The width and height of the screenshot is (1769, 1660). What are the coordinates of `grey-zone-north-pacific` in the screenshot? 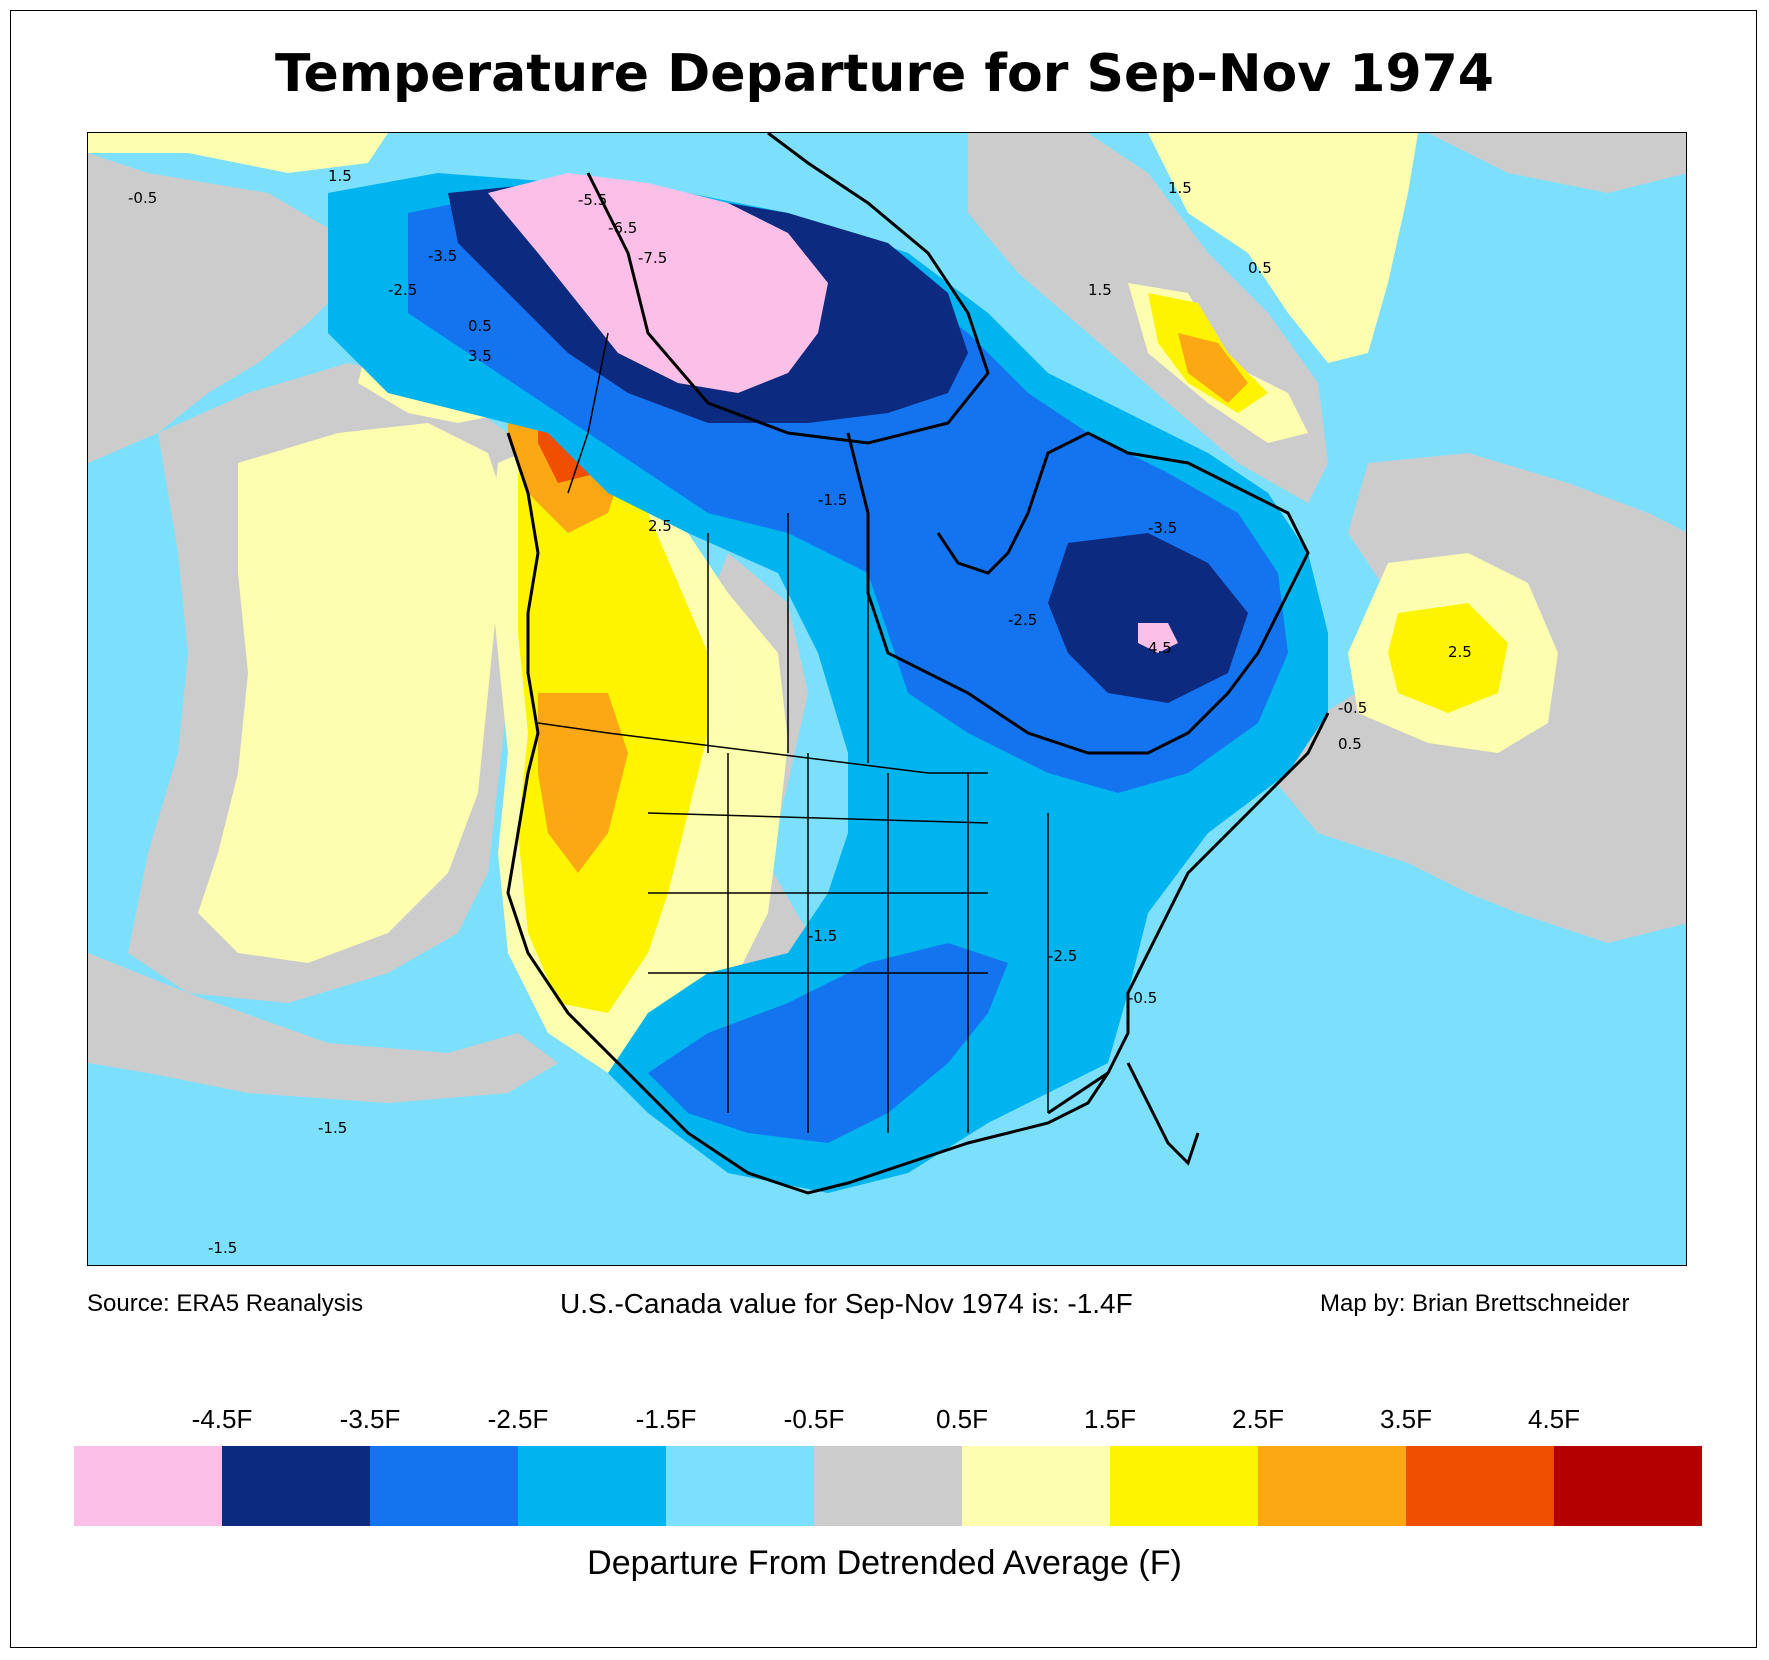 It's located at (218, 308).